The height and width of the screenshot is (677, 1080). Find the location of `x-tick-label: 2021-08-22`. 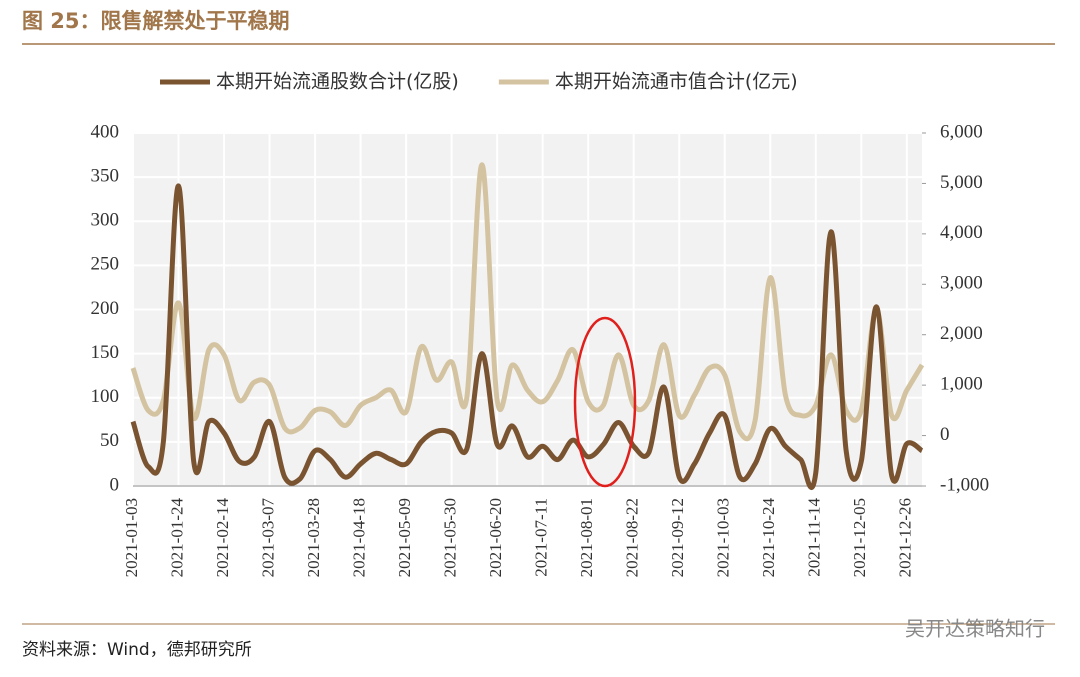

x-tick-label: 2021-08-22 is located at coordinates (632, 537).